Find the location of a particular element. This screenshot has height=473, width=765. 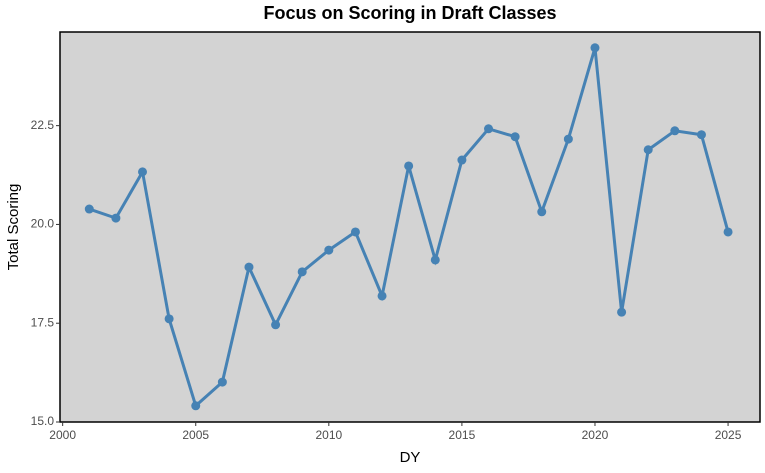

x-tick-label: 2005 is located at coordinates (195, 435).